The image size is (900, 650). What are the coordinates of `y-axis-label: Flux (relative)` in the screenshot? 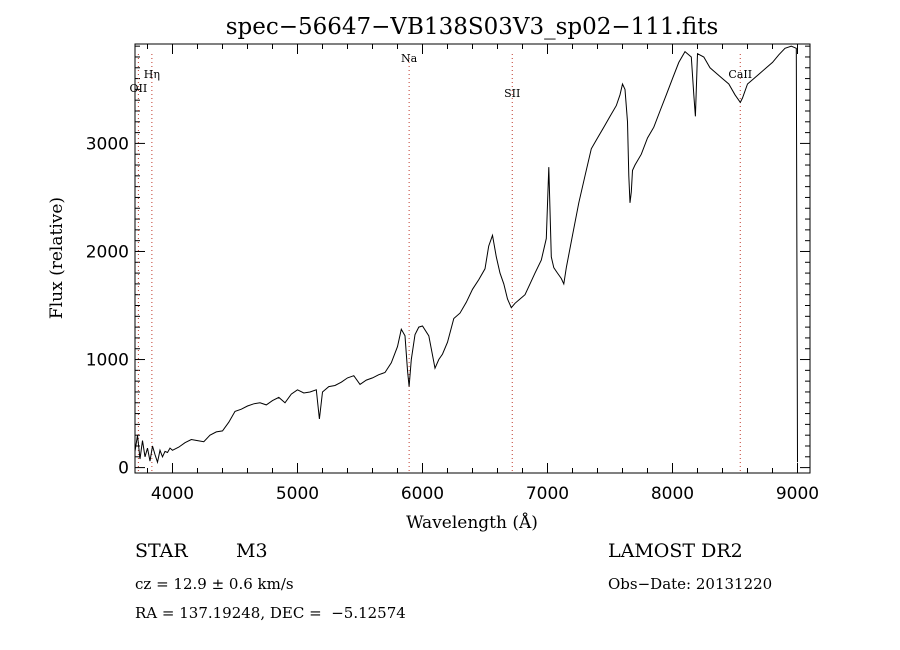 It's located at (57, 258).